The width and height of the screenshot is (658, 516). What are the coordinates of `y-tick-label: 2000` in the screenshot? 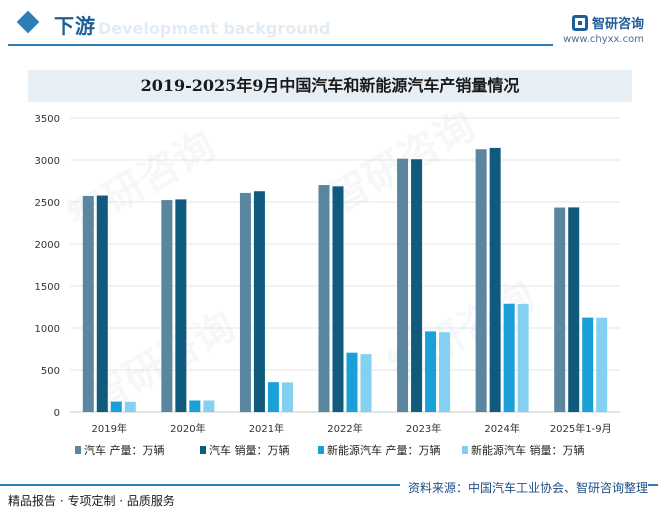 It's located at (47, 245).